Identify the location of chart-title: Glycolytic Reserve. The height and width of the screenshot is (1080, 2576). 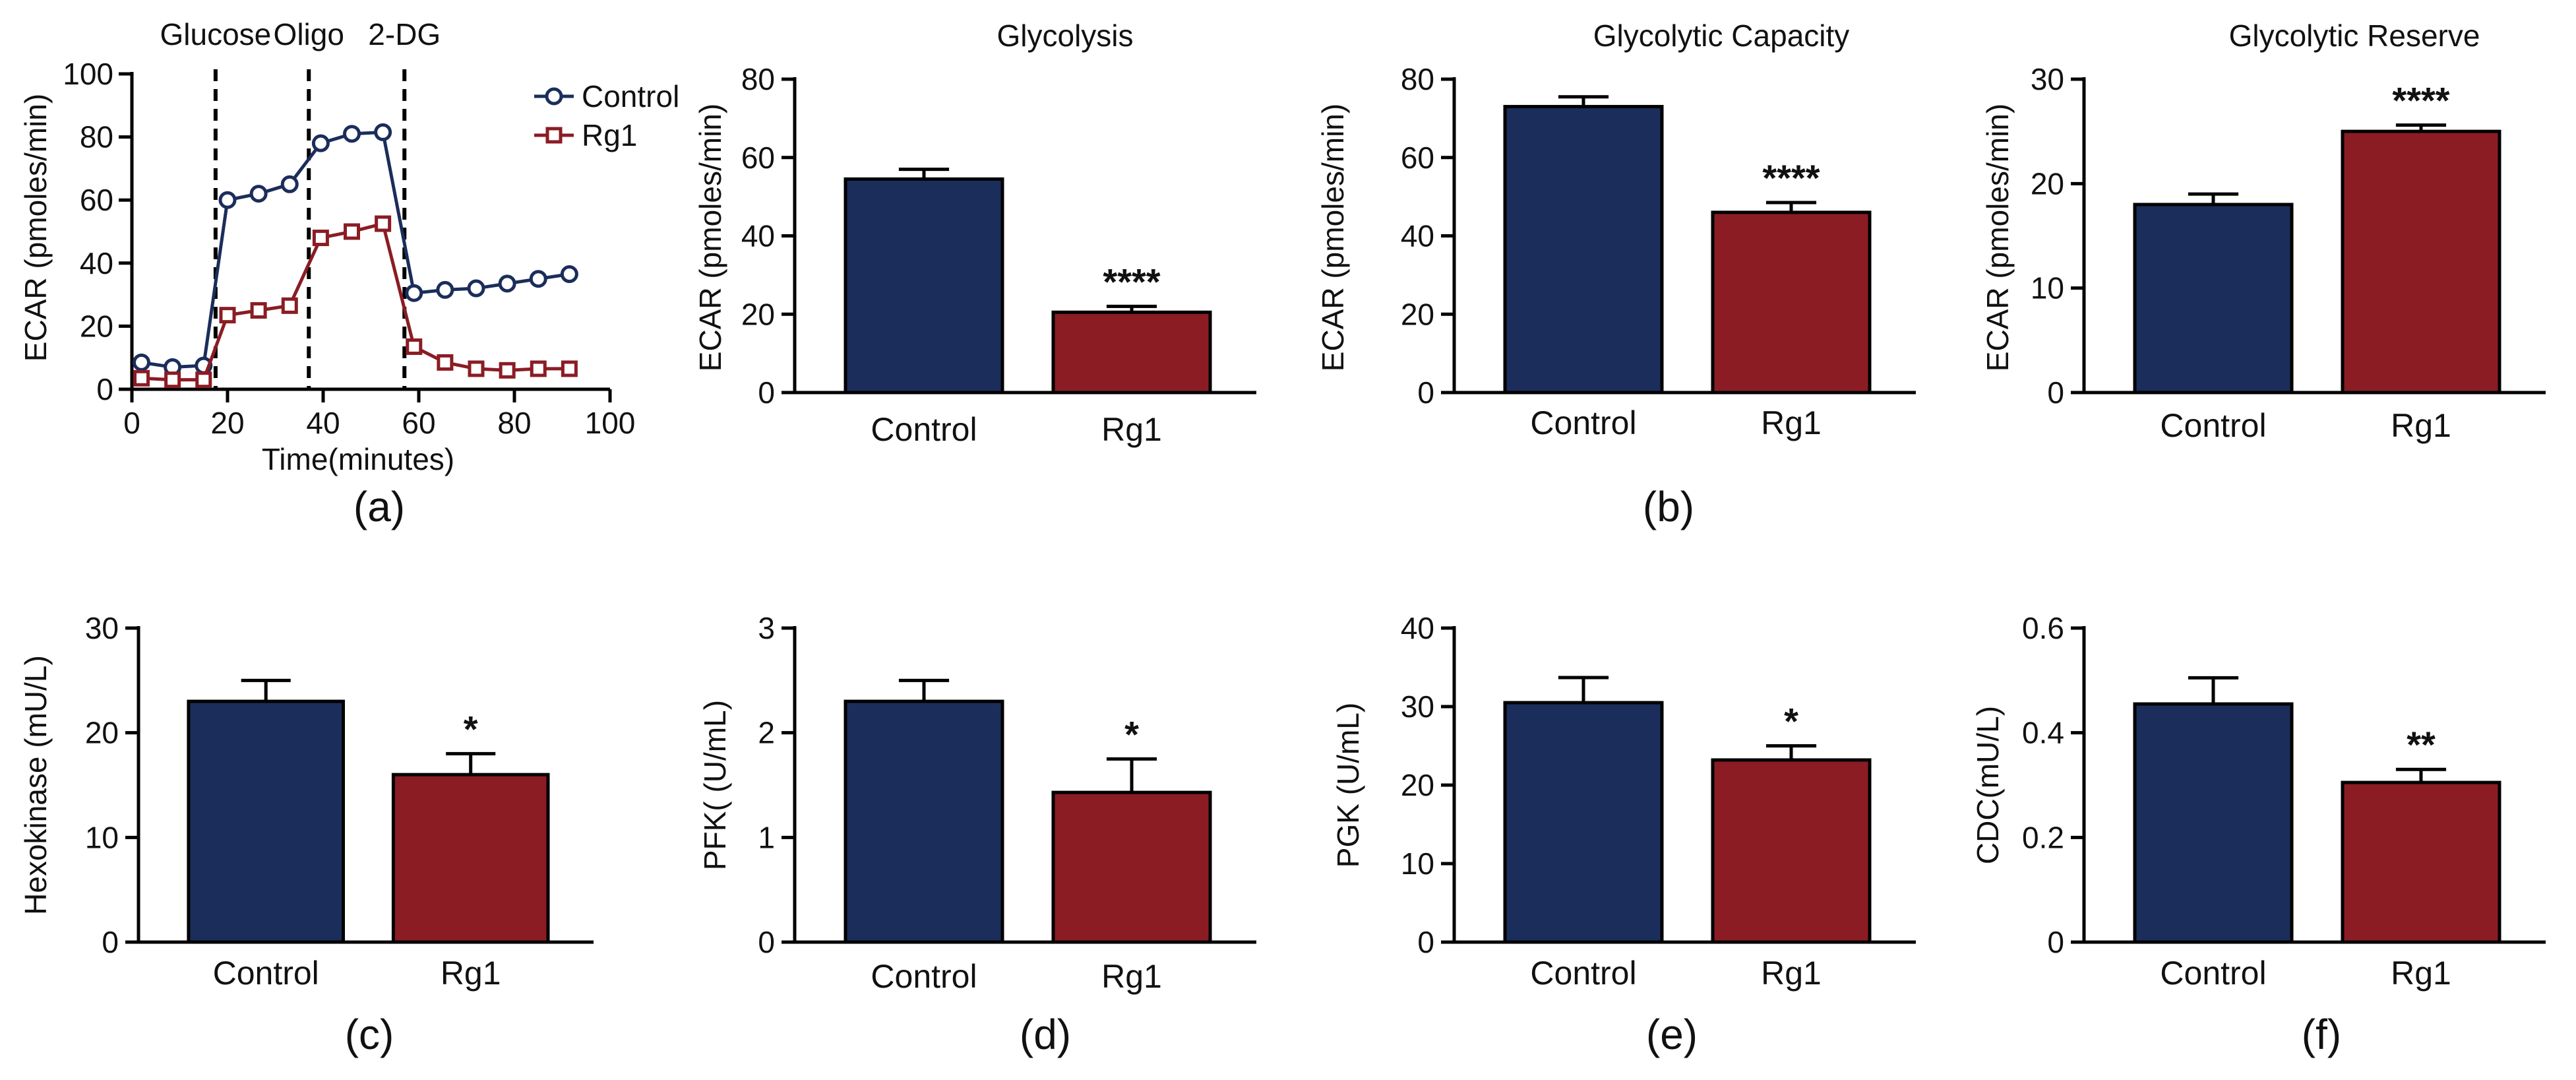
(2354, 35).